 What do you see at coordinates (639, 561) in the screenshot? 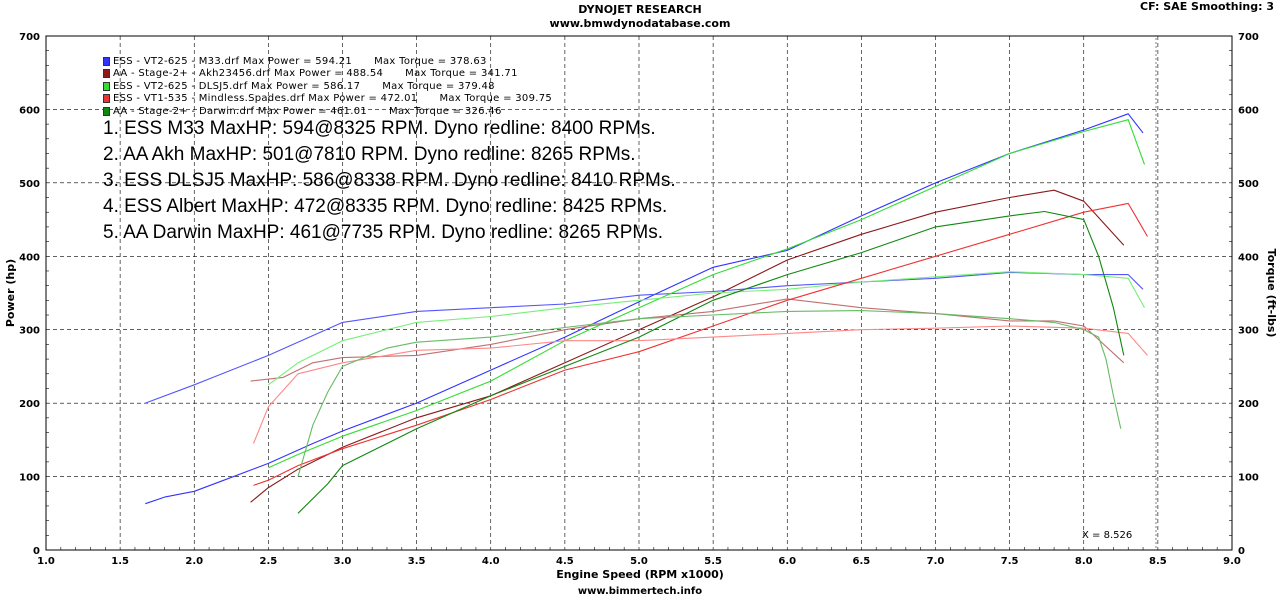
I see `x-tick-label: 5.0` at bounding box center [639, 561].